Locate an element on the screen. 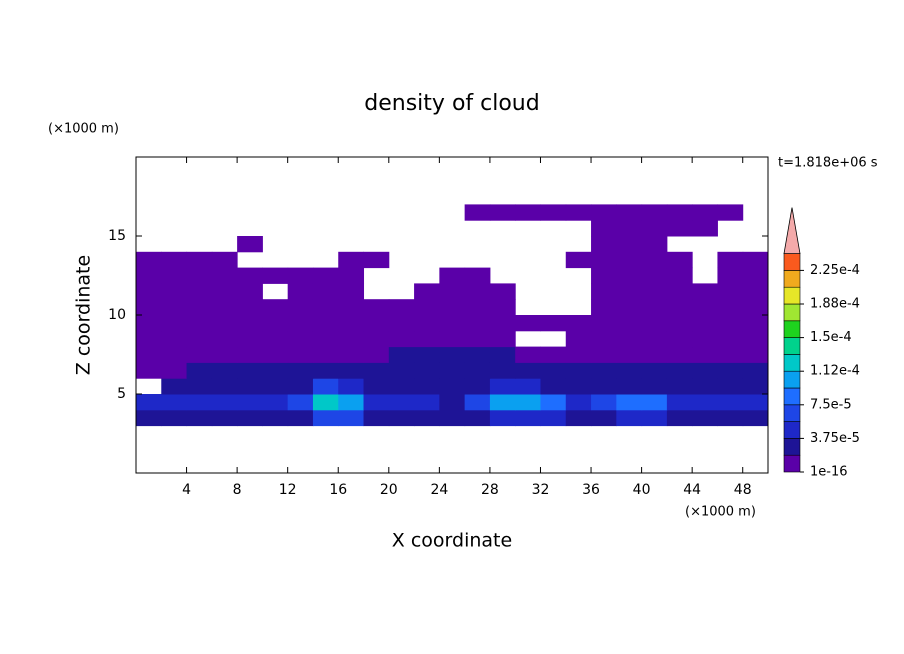 This screenshot has height=654, width=904. time-annotation: t=1.818e+06 s is located at coordinates (828, 163).